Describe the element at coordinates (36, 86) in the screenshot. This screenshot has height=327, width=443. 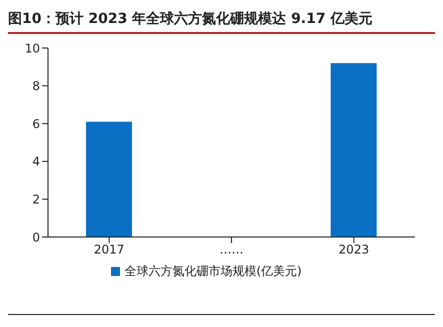
I see `y-tick-label: 8` at that location.